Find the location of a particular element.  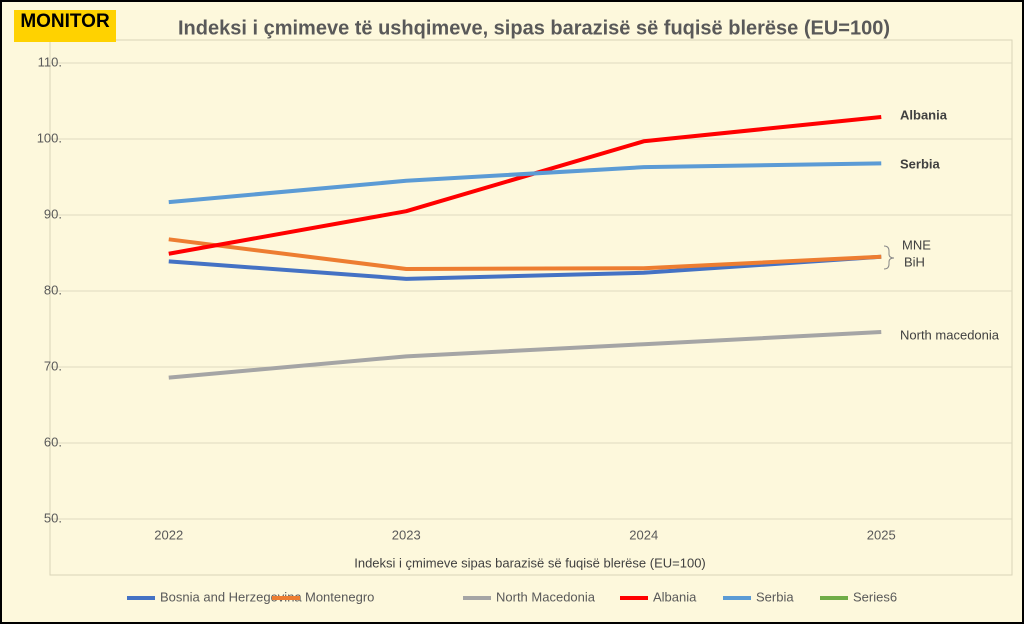

logo-box is located at coordinates (65, 26).